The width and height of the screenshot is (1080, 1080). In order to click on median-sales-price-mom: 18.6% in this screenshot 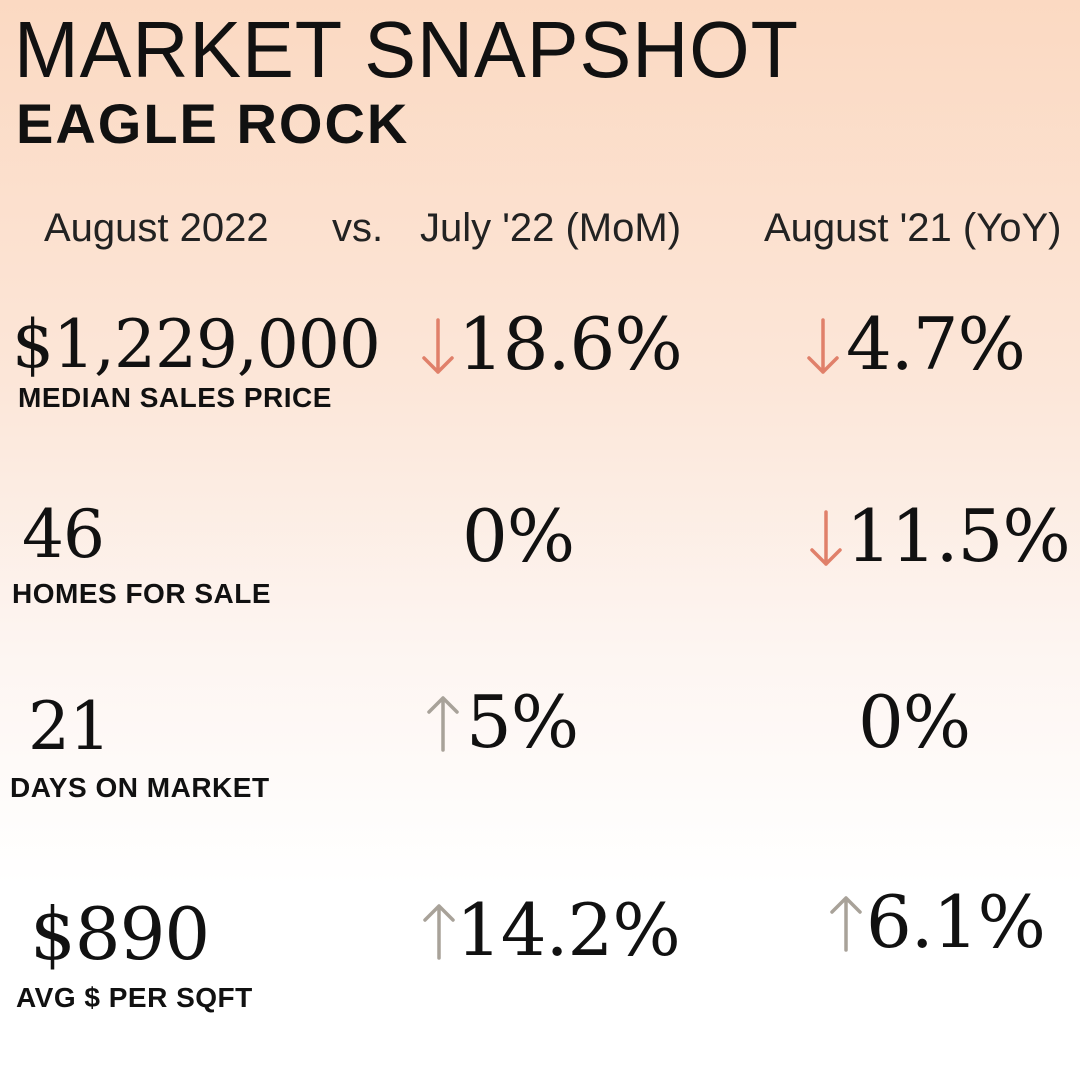, I will do `click(550, 344)`.